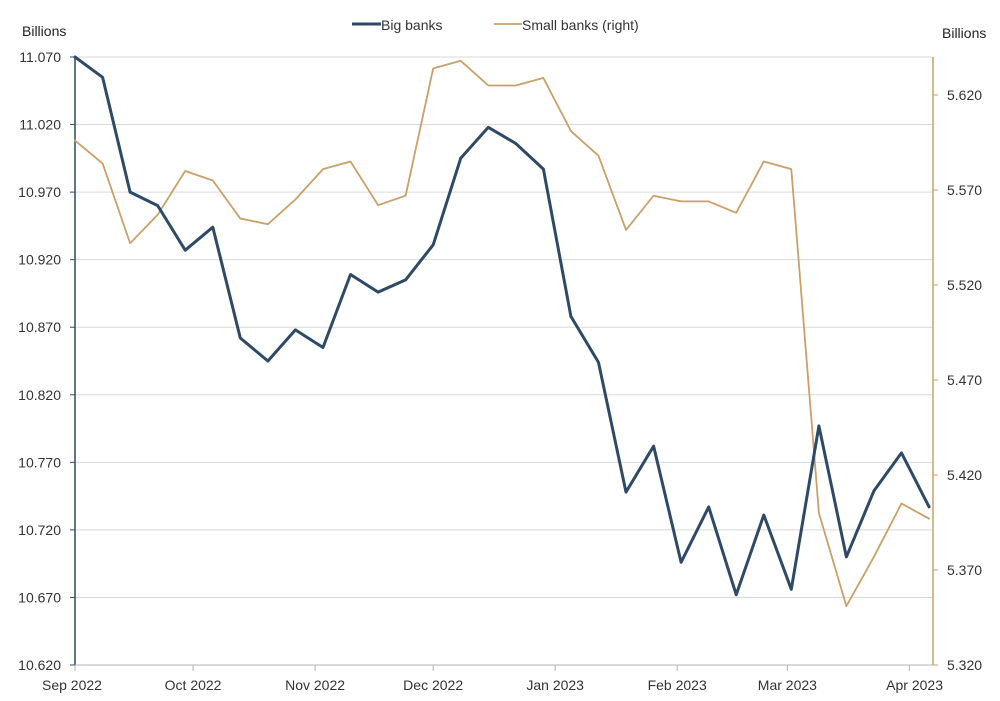 This screenshot has height=701, width=1000. What do you see at coordinates (315, 685) in the screenshot?
I see `x-tick-label: Nov 2022` at bounding box center [315, 685].